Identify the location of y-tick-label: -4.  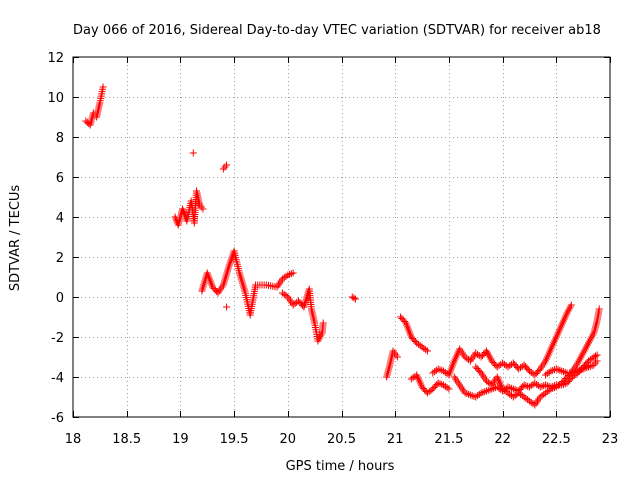
(57, 378).